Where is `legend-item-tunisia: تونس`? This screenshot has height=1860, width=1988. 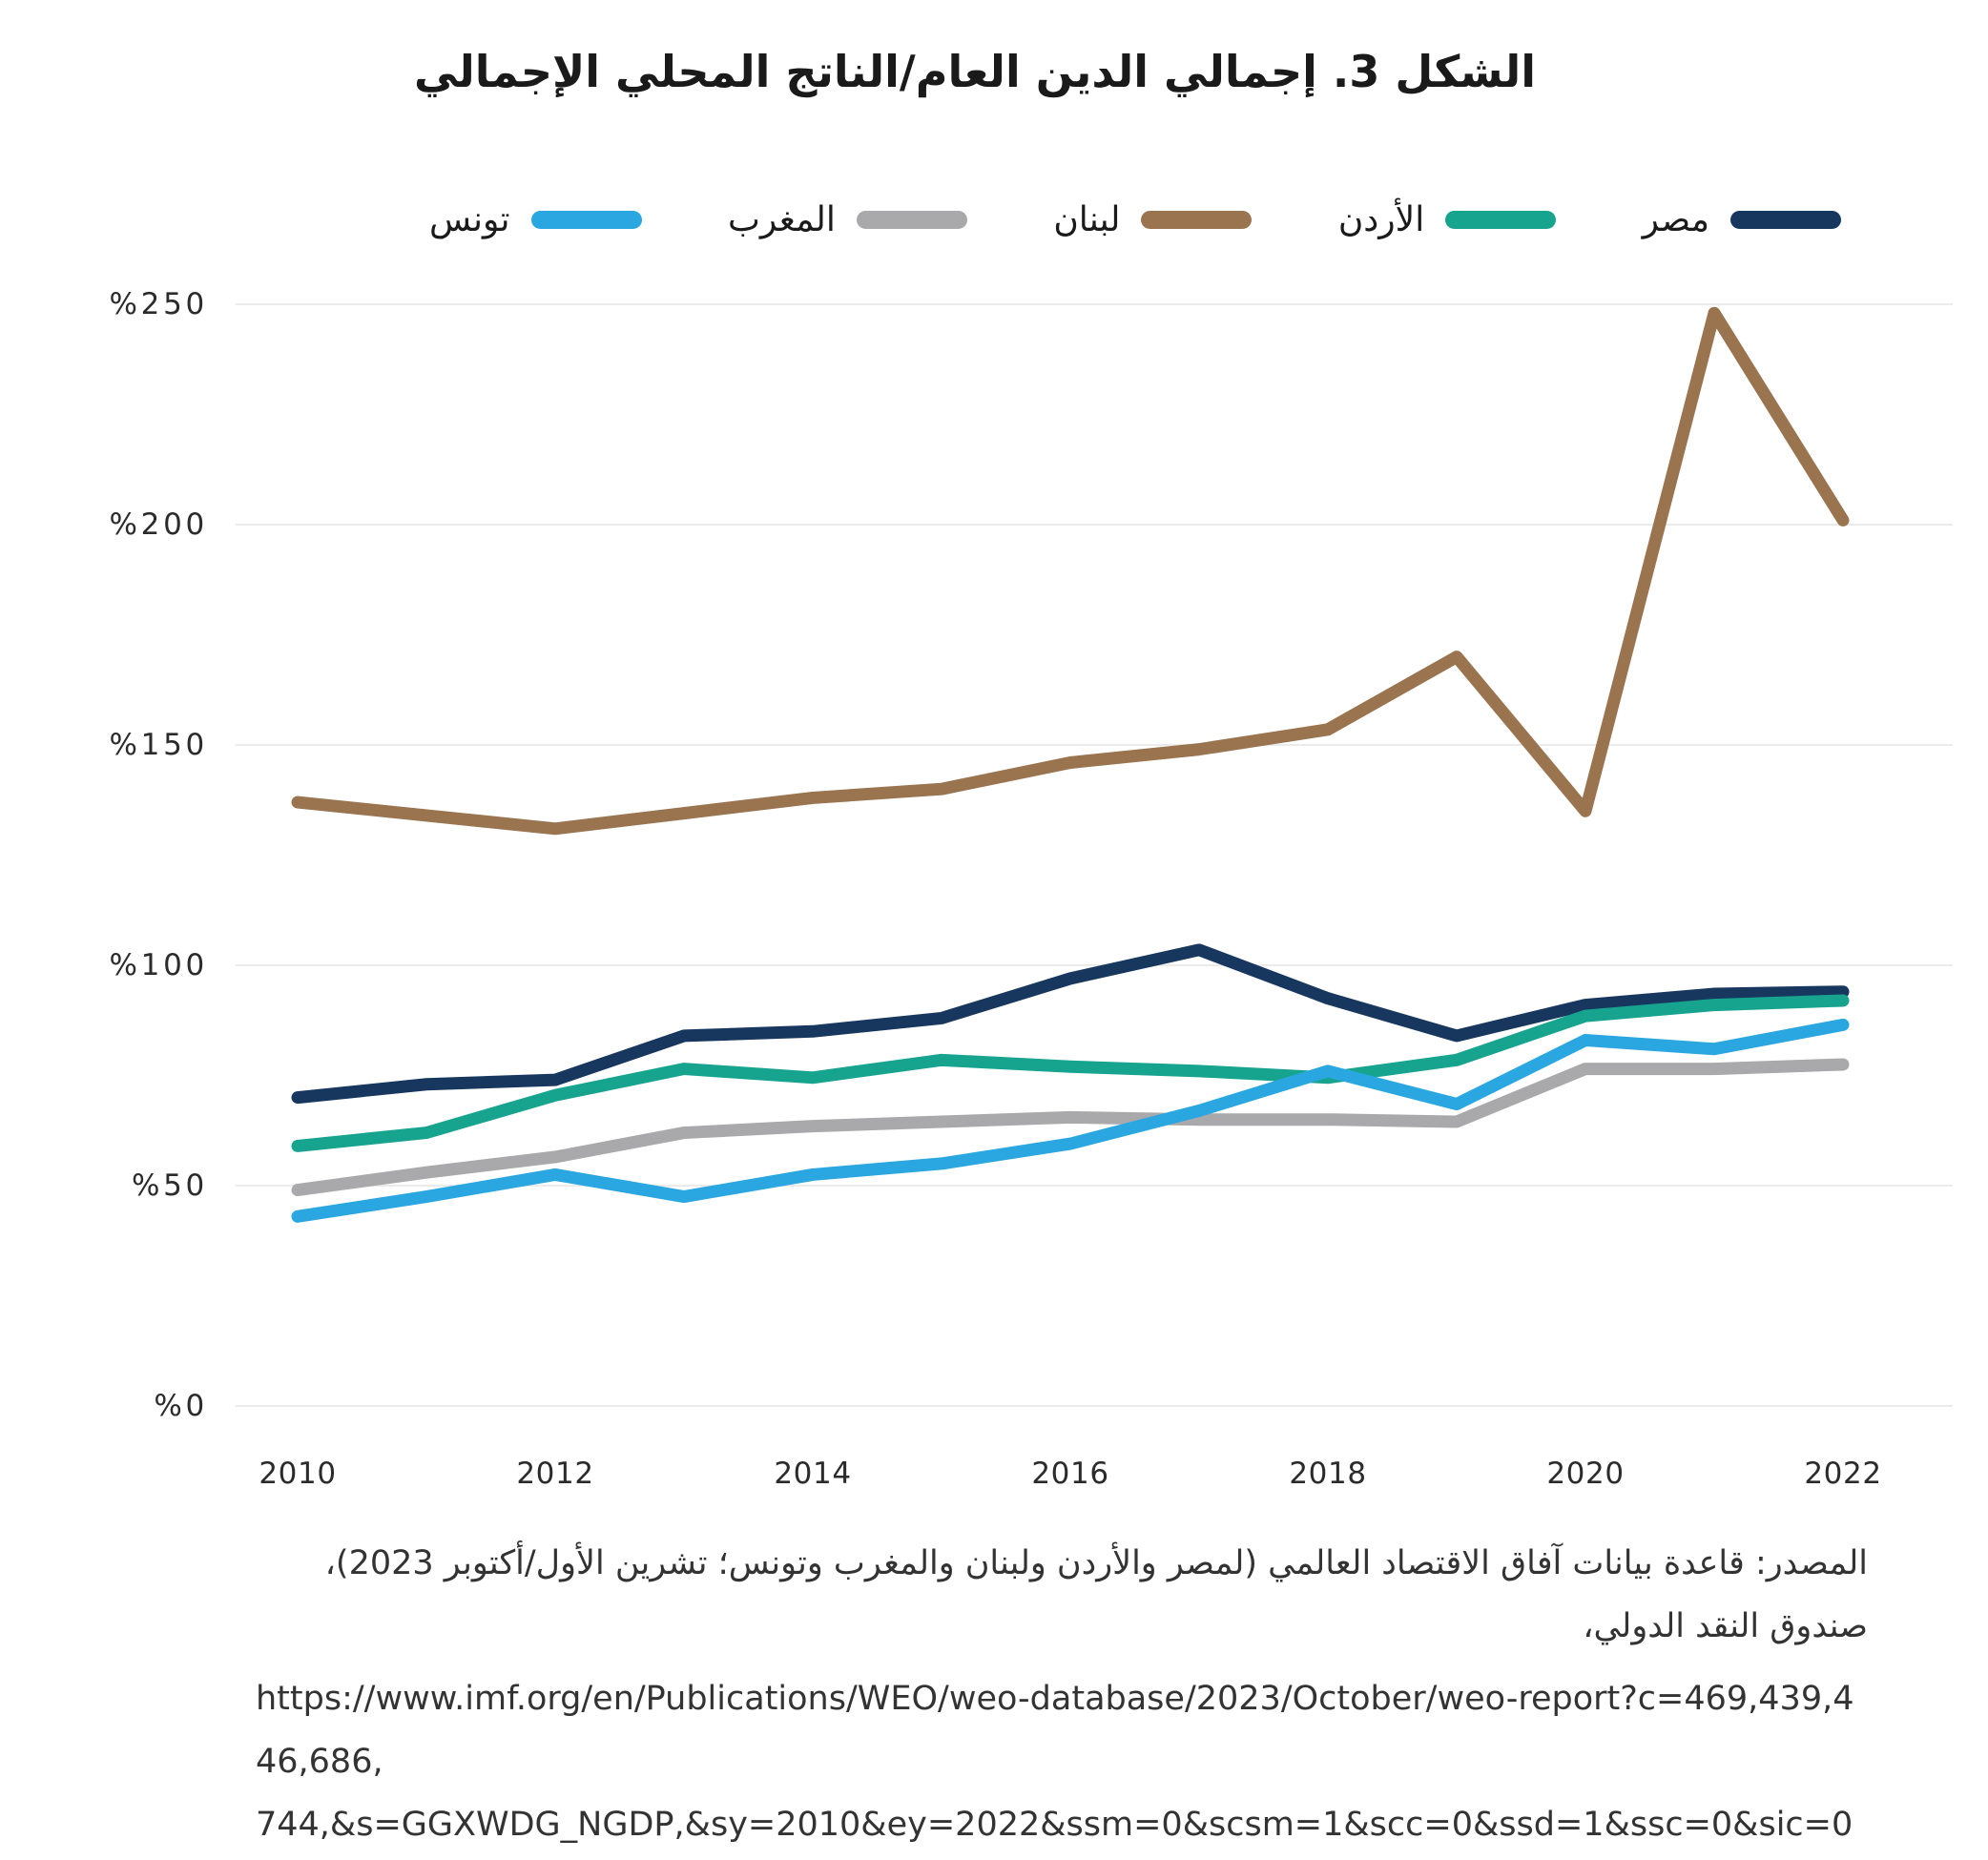 legend-item-tunisia: تونس is located at coordinates (535, 220).